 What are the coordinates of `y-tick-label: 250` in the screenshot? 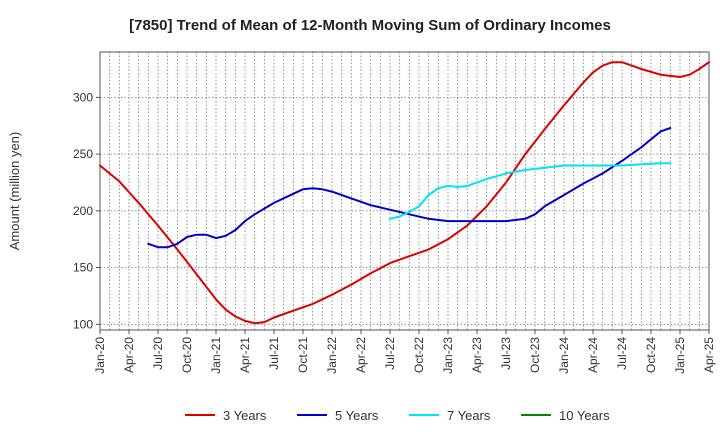 It's located at (83, 154).